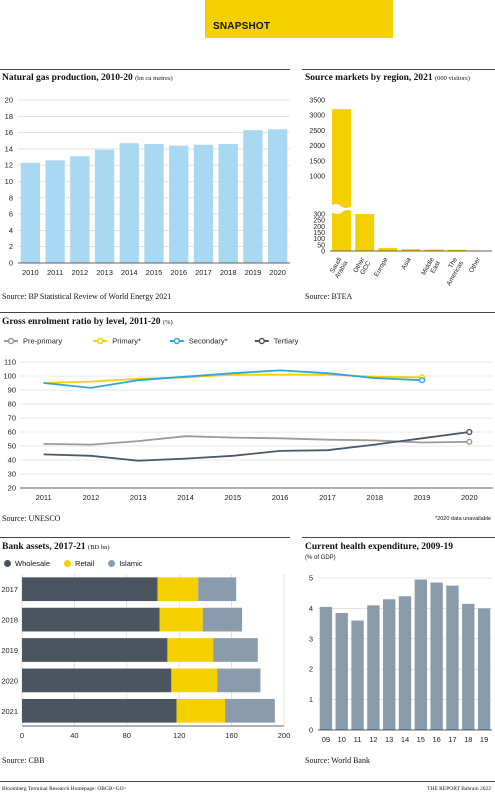 Image resolution: width=495 pixels, height=798 pixels. Describe the element at coordinates (56, 547) in the screenshot. I see `bank-chart-title: Bank assets, 2017-21 (BD bn)` at that location.